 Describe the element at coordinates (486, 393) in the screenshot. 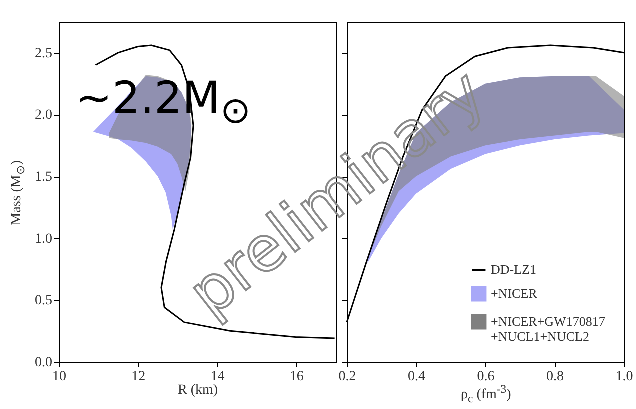

I see `x-axis-title: ρ$_{c}$ (fm$^{-3}$)` at that location.